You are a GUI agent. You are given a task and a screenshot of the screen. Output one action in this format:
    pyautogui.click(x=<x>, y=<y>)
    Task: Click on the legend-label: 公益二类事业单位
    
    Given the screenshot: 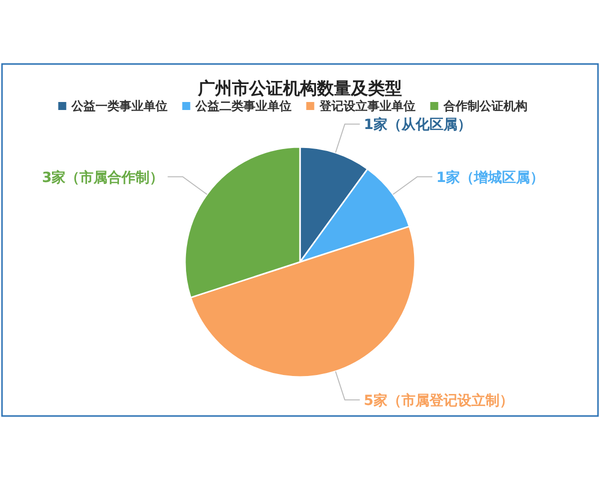 What is the action you would take?
    pyautogui.click(x=243, y=106)
    